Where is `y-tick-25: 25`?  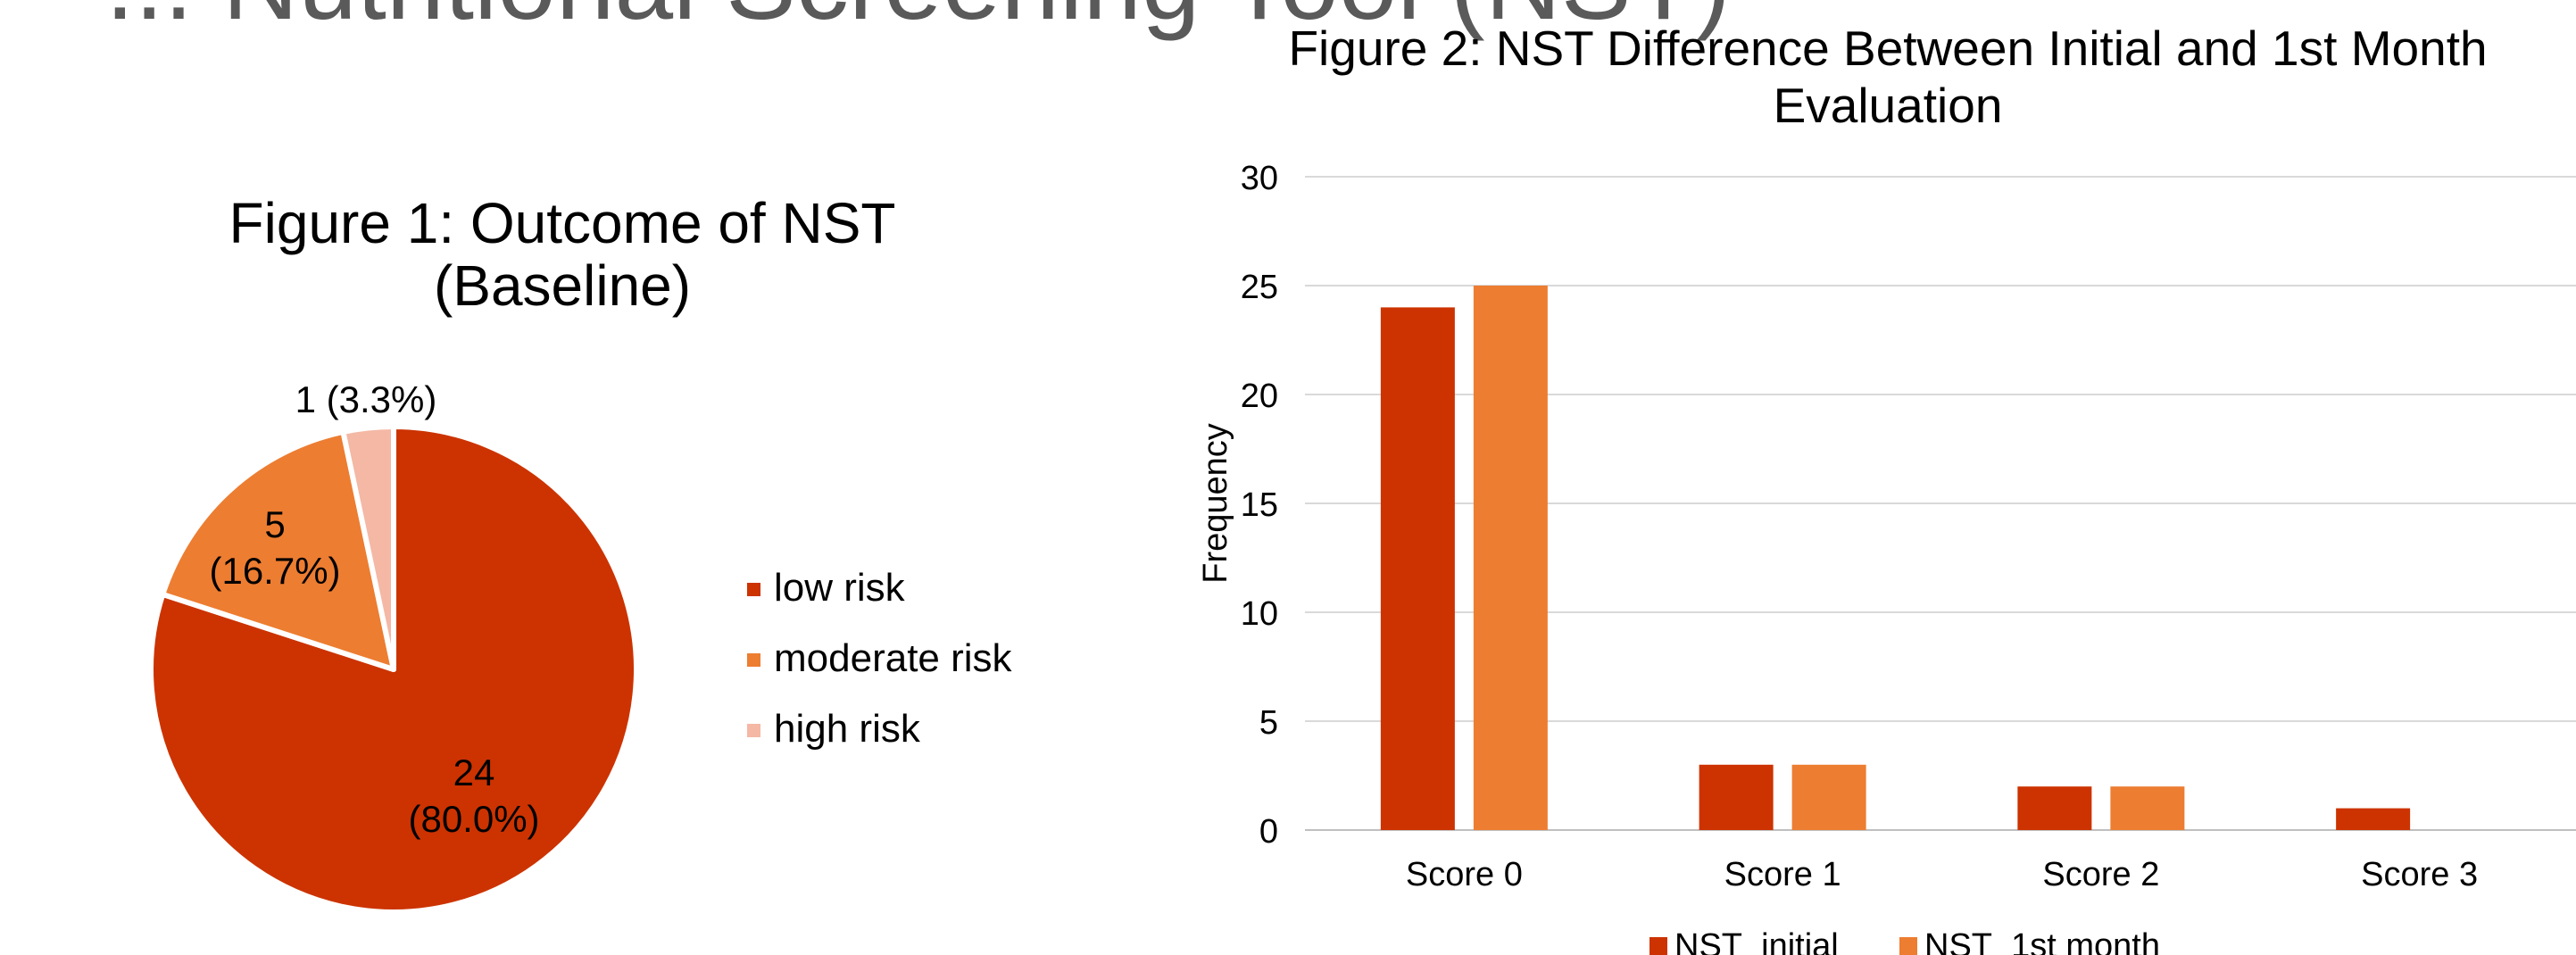 y-tick-25: 25 is located at coordinates (1259, 287).